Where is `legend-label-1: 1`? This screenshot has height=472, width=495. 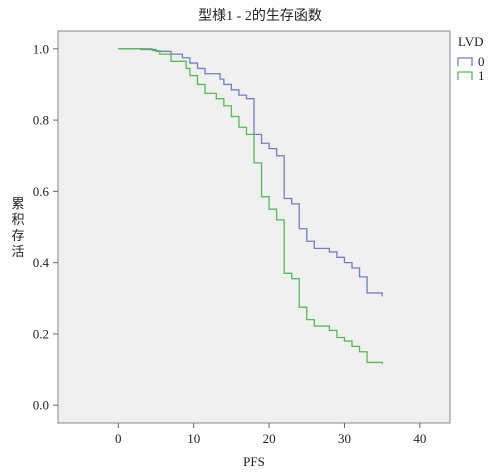 legend-label-1: 1 is located at coordinates (481, 75).